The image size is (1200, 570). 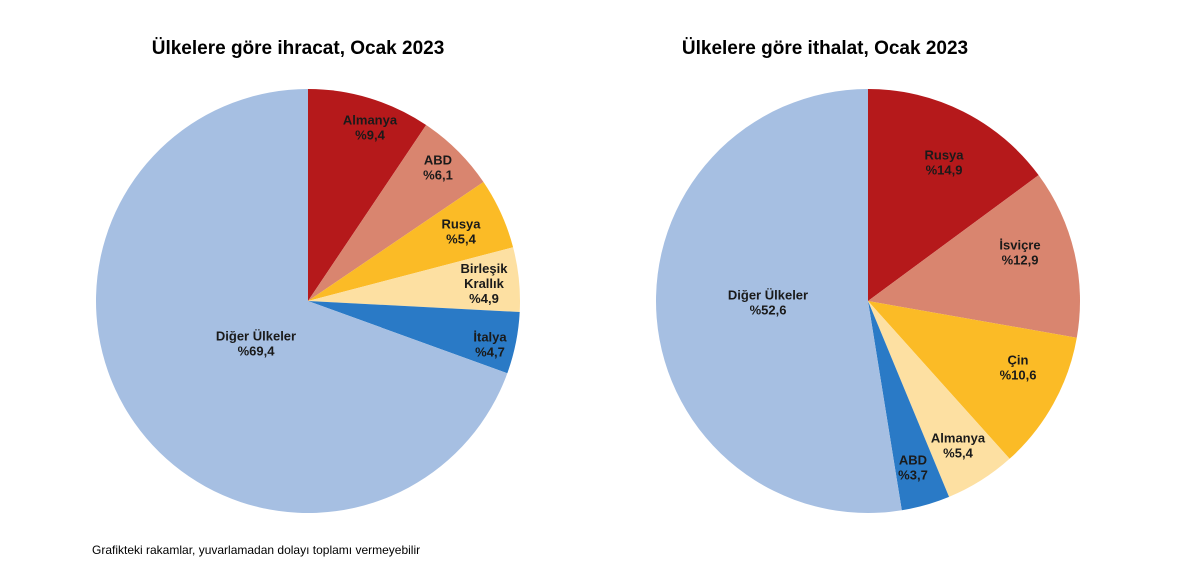 What do you see at coordinates (1019, 253) in the screenshot?
I see `pie-label-isvicre: İsviçre %12,9` at bounding box center [1019, 253].